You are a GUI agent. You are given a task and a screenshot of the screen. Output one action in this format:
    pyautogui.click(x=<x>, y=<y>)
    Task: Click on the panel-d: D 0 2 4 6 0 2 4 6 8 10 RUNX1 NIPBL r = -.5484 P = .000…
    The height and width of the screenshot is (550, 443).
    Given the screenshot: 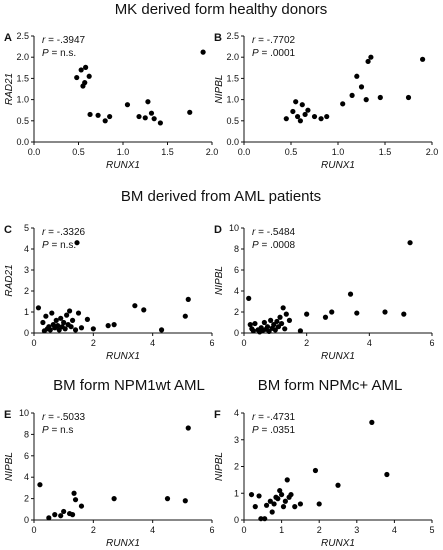 What is the action you would take?
    pyautogui.click(x=324, y=292)
    